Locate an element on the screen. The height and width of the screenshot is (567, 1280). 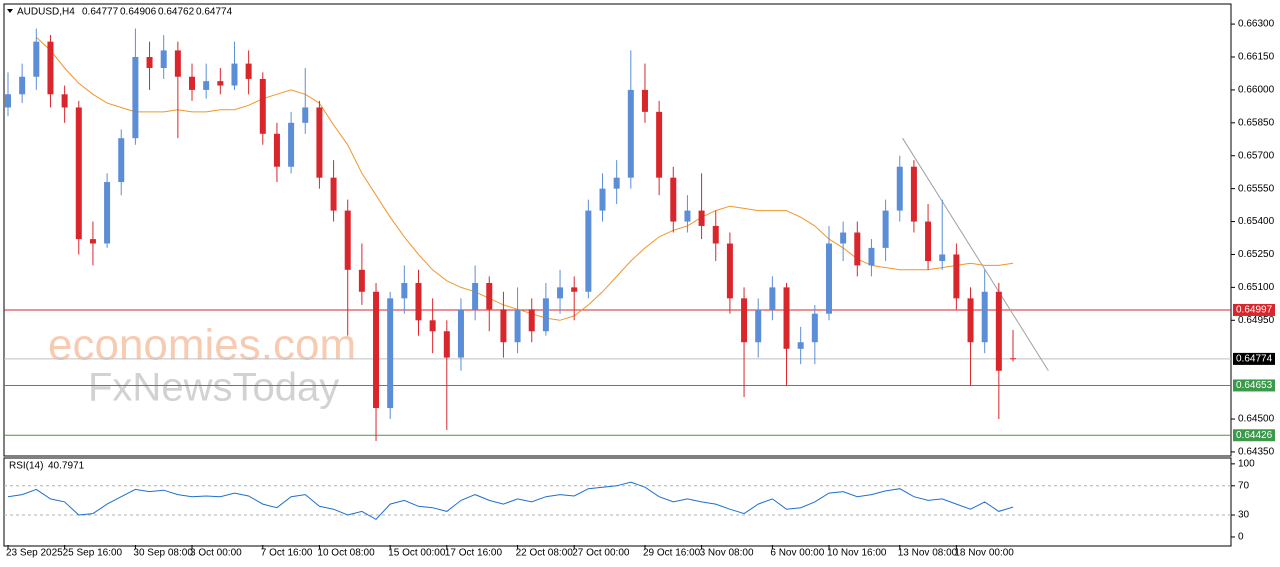
watermark: economies.com FxNewsToday is located at coordinates (202, 365).